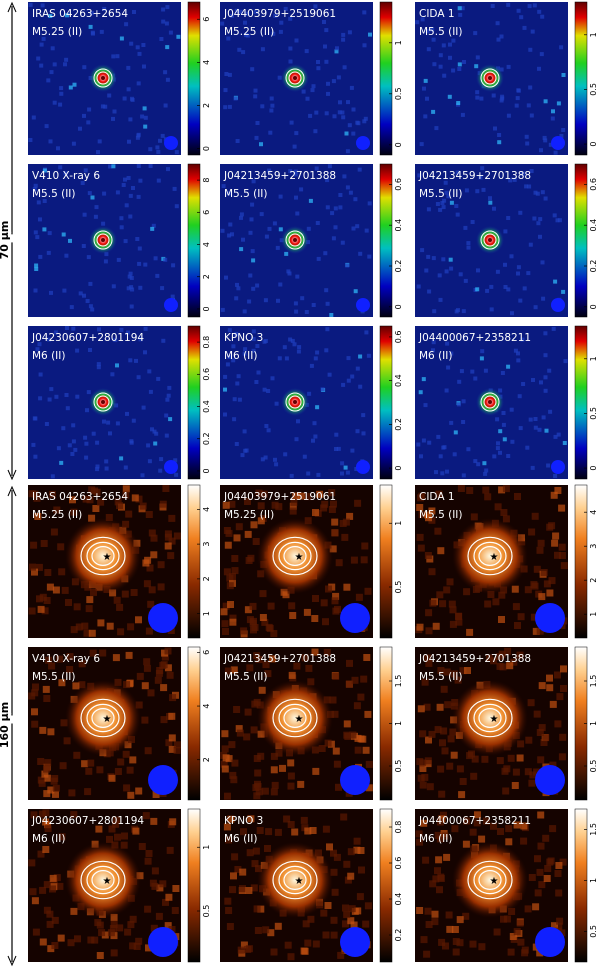  What do you see at coordinates (494, 719) in the screenshot?
I see `star: ★` at bounding box center [494, 719].